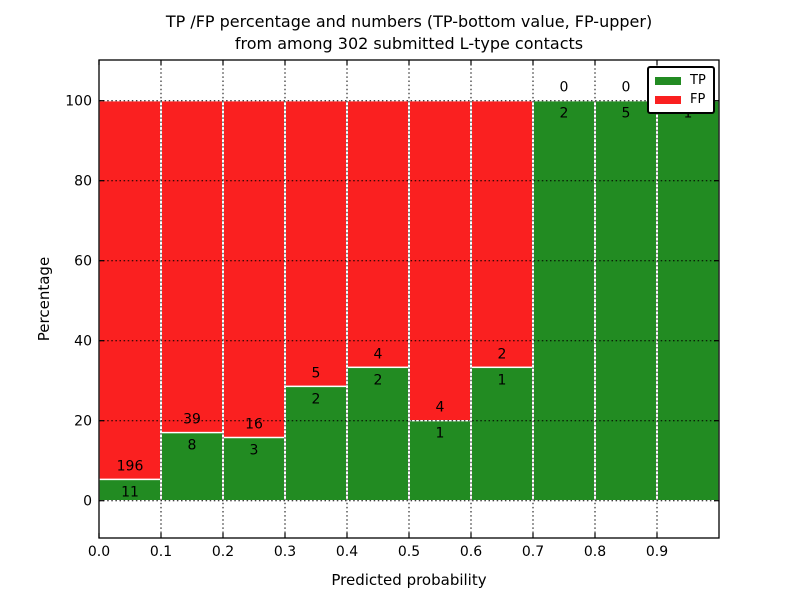 The image size is (800, 600). What do you see at coordinates (502, 354) in the screenshot?
I see `fp-count-label: 2` at bounding box center [502, 354].